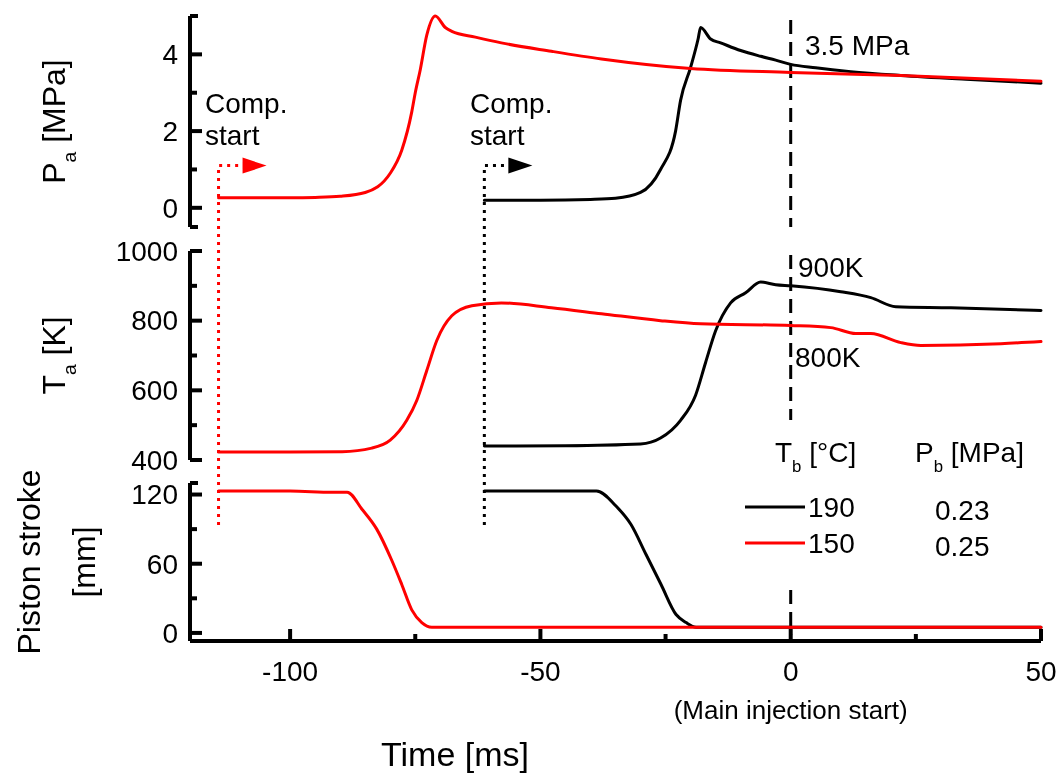 The image size is (1056, 777). I want to click on legend-label: 190, so click(831, 507).